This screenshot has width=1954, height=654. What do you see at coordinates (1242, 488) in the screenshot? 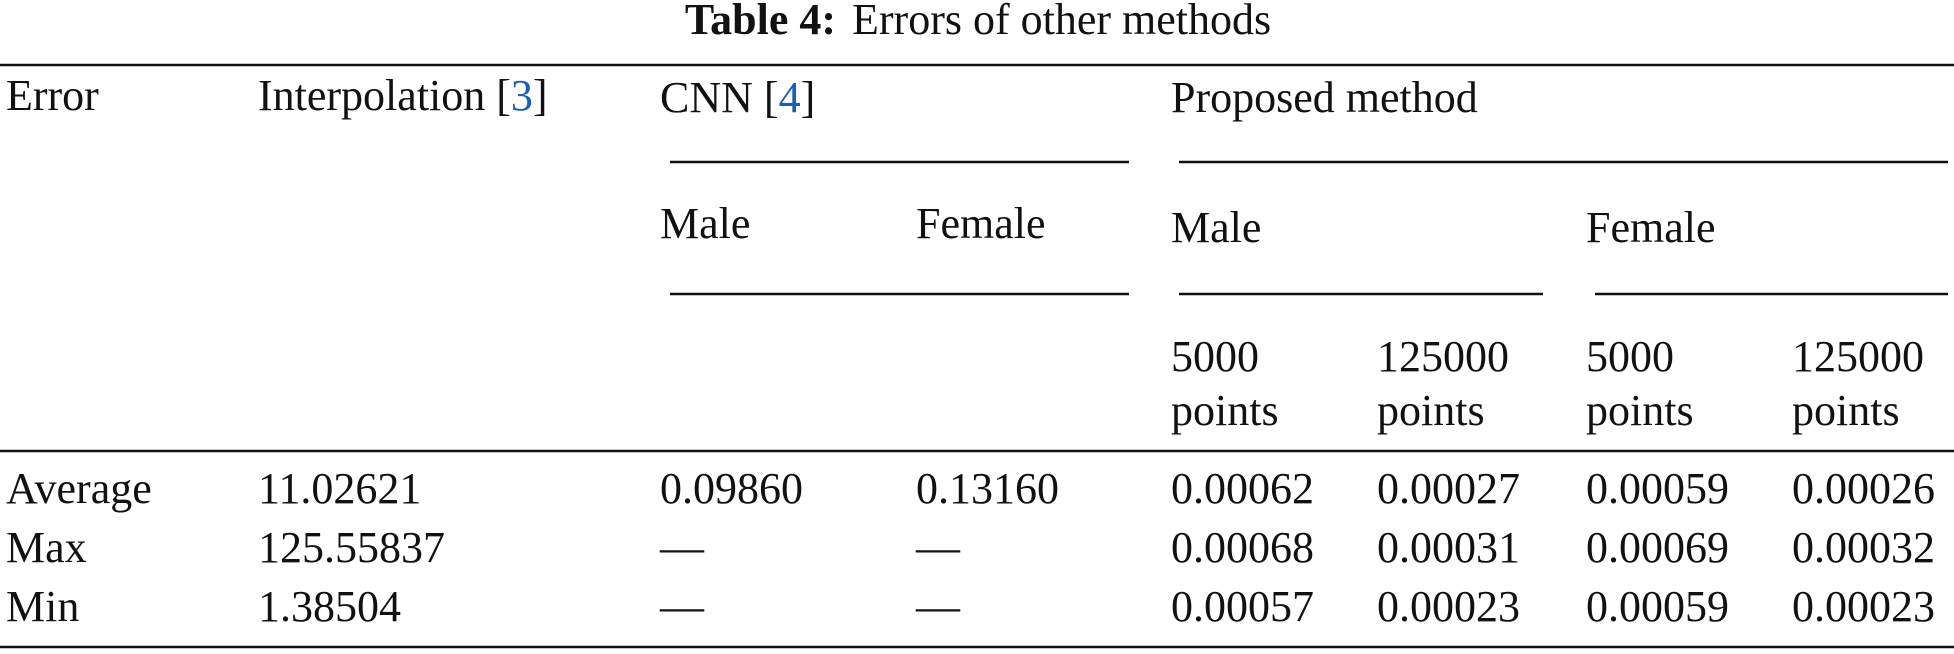
I see `cell: 0.00062` at bounding box center [1242, 488].